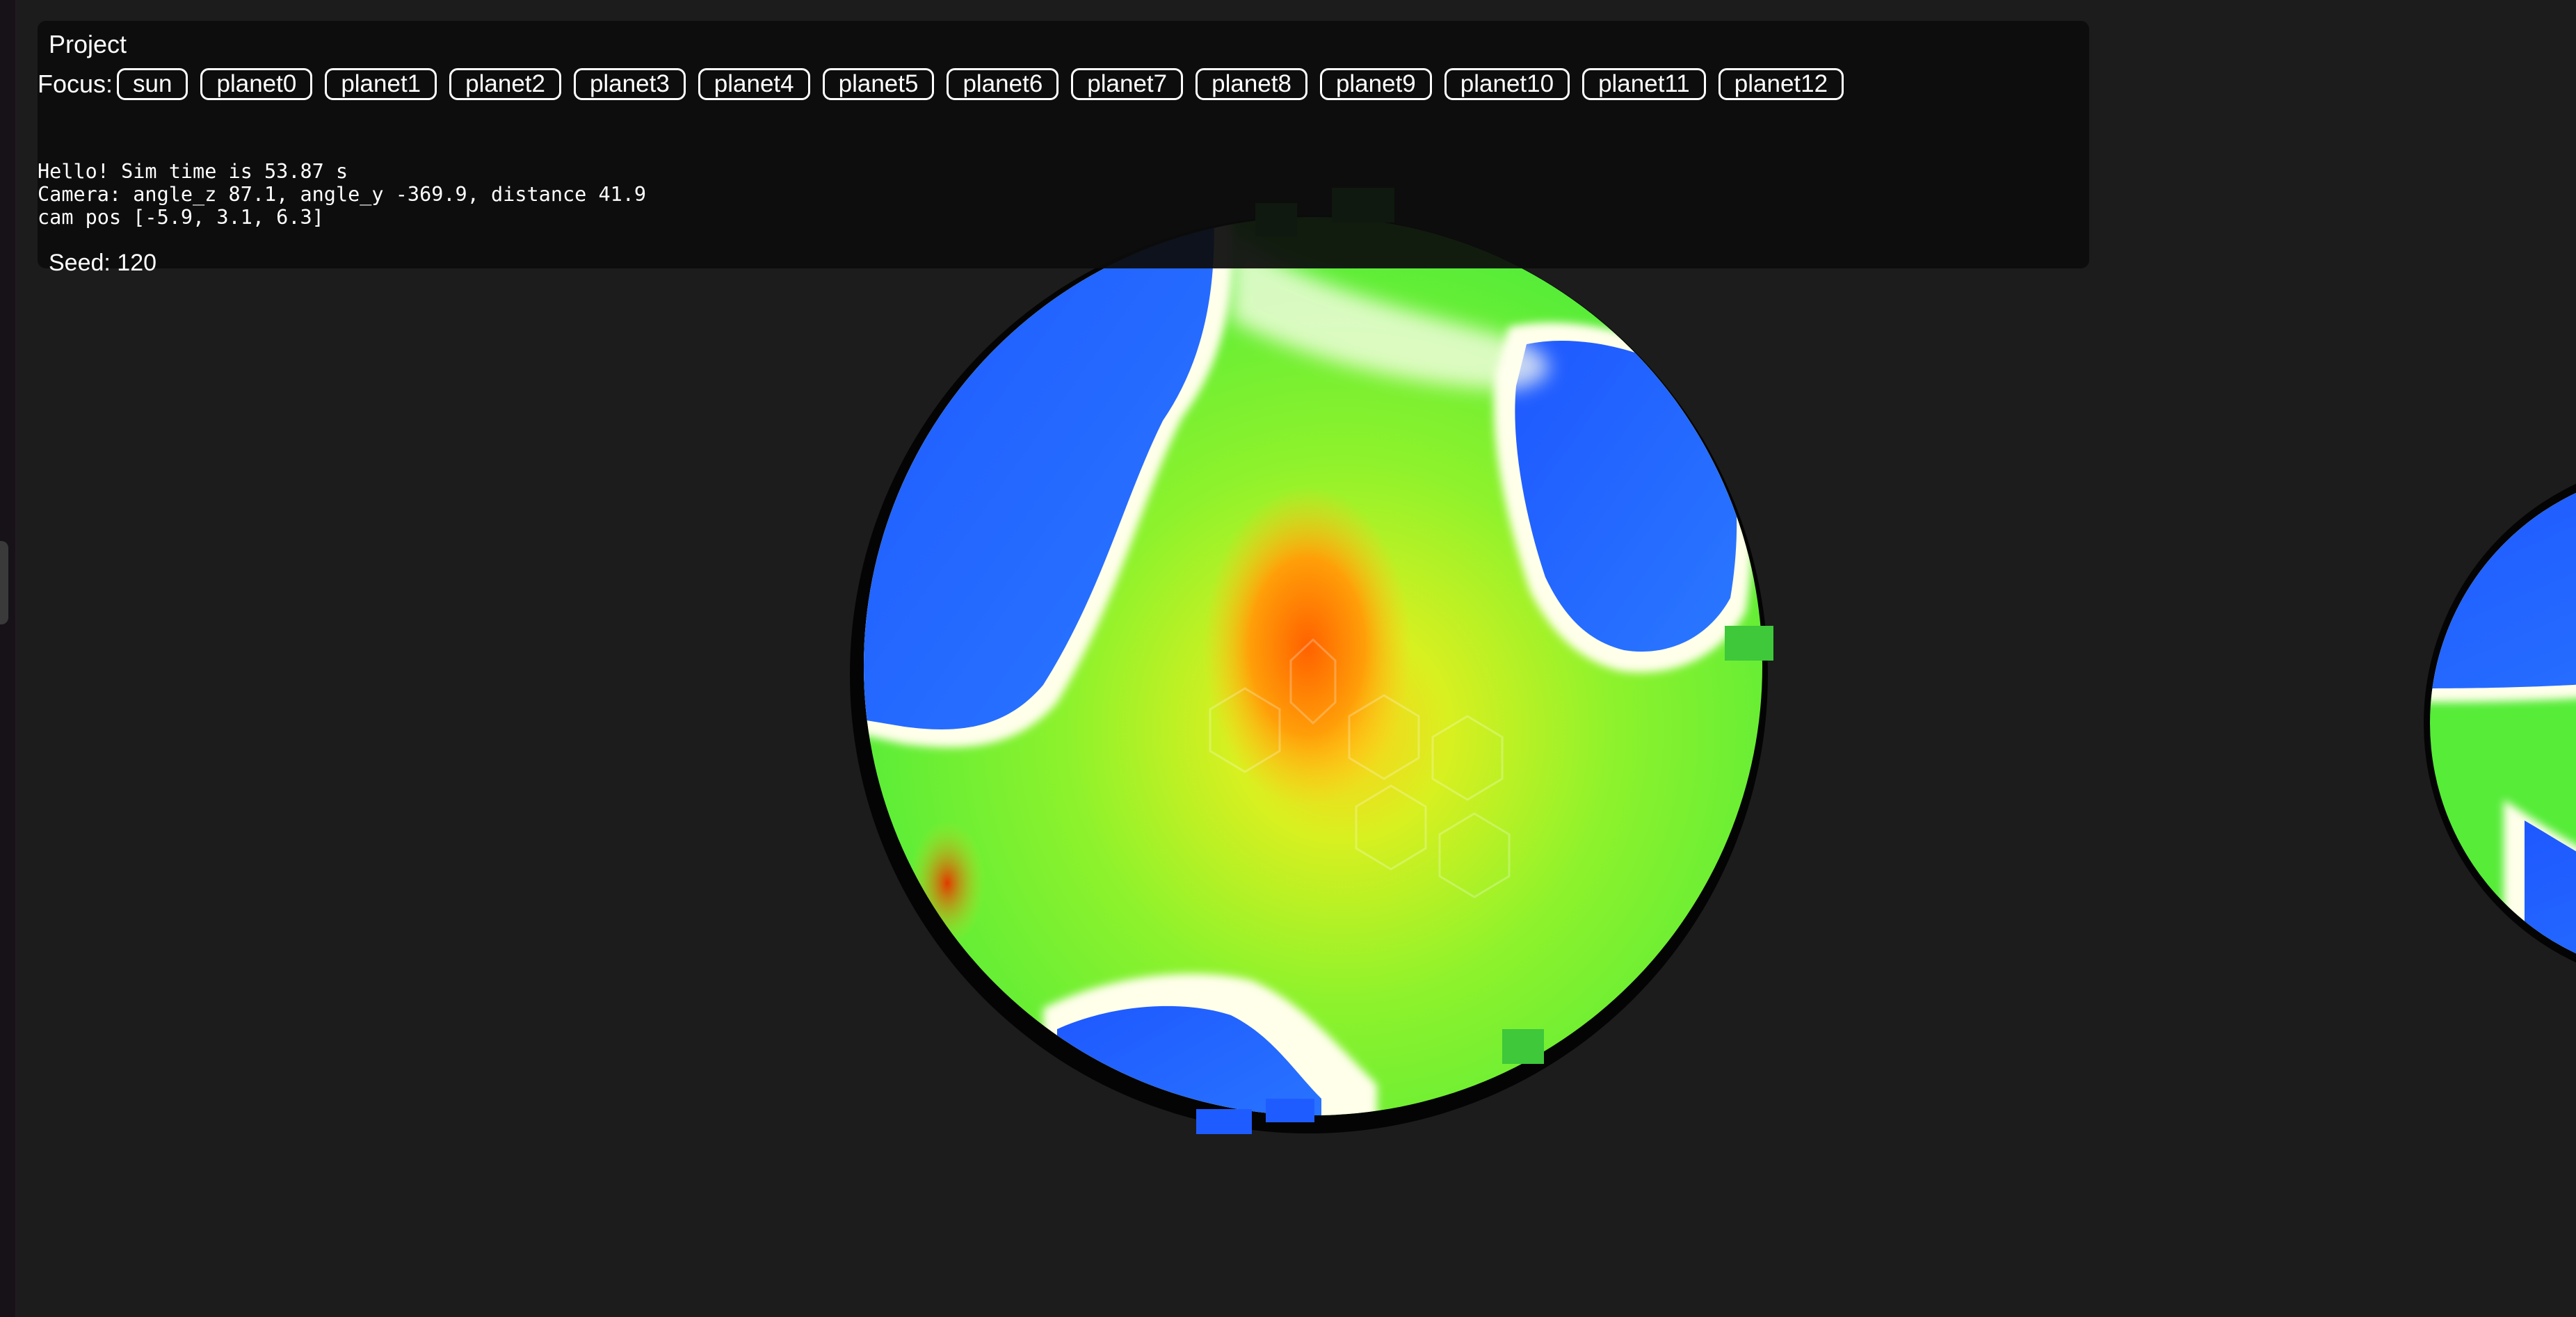  What do you see at coordinates (181, 217) in the screenshot?
I see `cam-pos-line: cam pos [-5.9, 3.1, 6.3]` at bounding box center [181, 217].